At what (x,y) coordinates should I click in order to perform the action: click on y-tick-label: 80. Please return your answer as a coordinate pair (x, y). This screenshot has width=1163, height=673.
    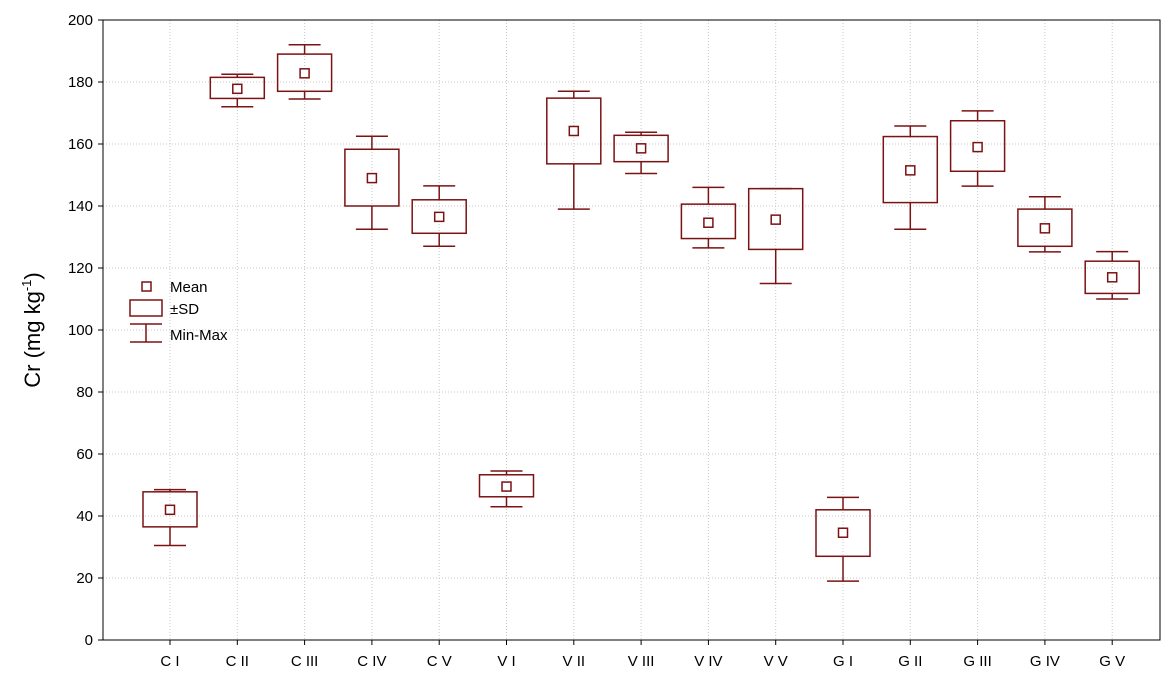
    Looking at the image, I should click on (84, 392).